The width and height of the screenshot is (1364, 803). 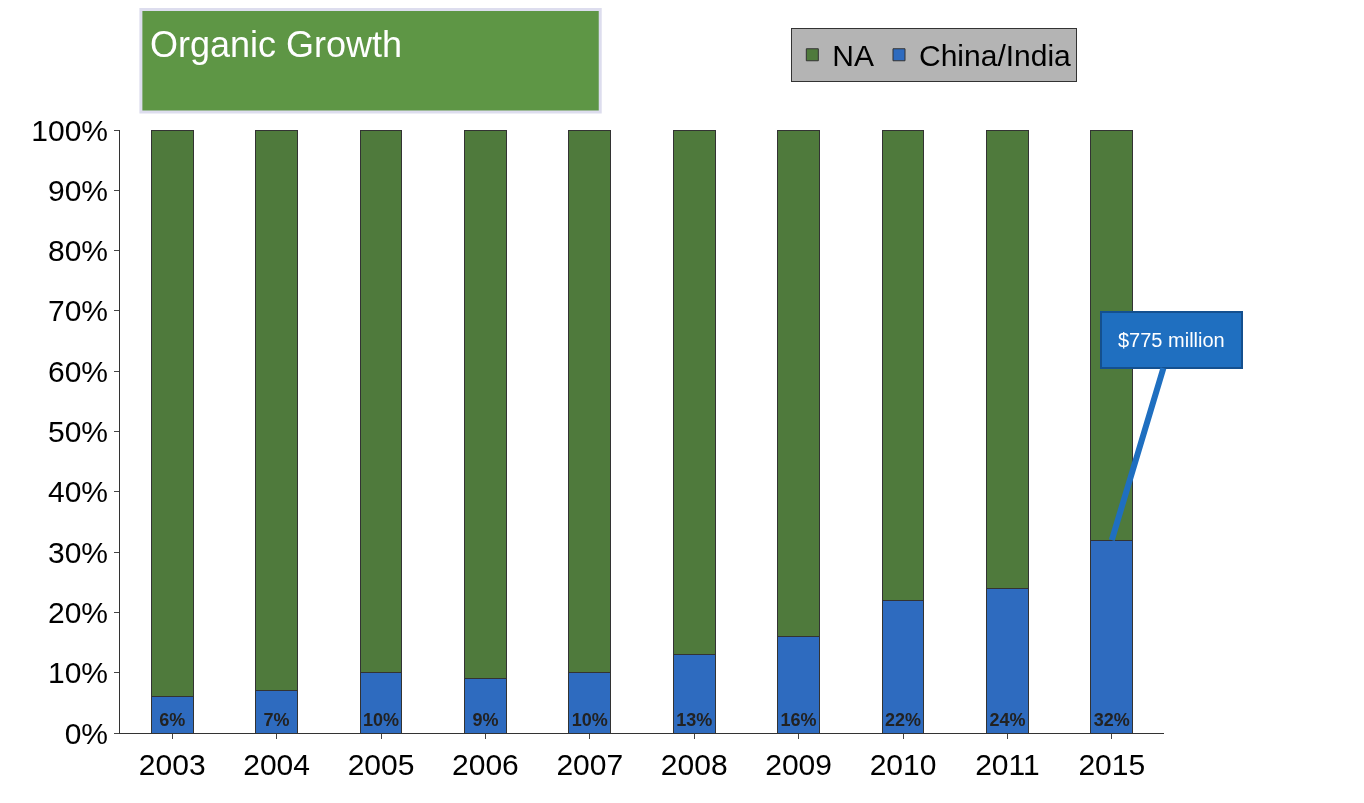 What do you see at coordinates (77, 612) in the screenshot?
I see `y-tick-label: 20%` at bounding box center [77, 612].